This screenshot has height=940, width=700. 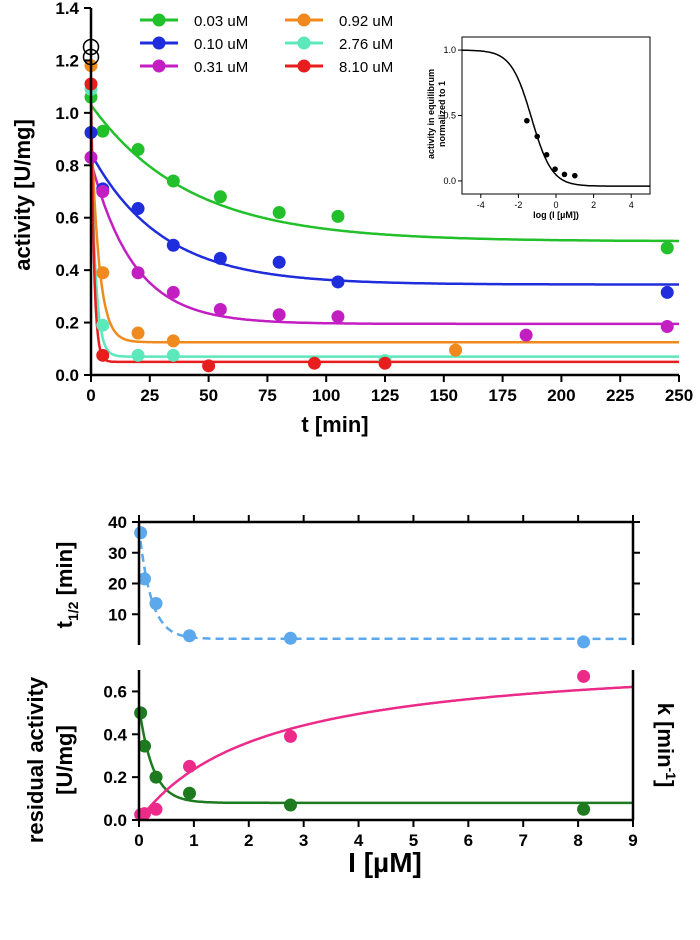 What do you see at coordinates (117, 584) in the screenshot?
I see `y-tick-label: 20` at bounding box center [117, 584].